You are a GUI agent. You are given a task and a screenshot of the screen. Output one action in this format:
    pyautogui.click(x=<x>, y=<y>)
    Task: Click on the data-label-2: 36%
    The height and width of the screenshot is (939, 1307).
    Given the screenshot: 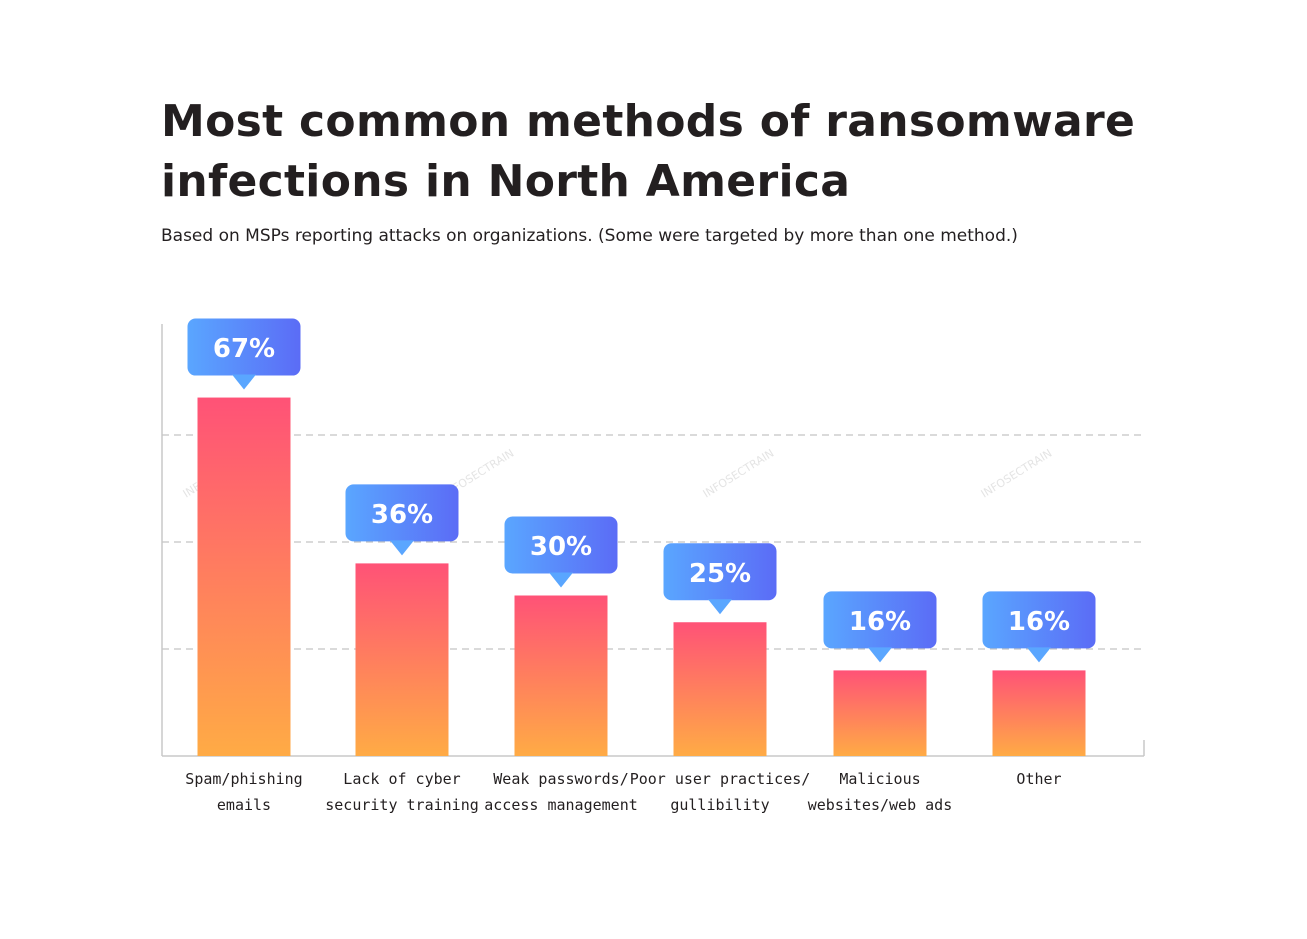 What is the action you would take?
    pyautogui.click(x=402, y=520)
    